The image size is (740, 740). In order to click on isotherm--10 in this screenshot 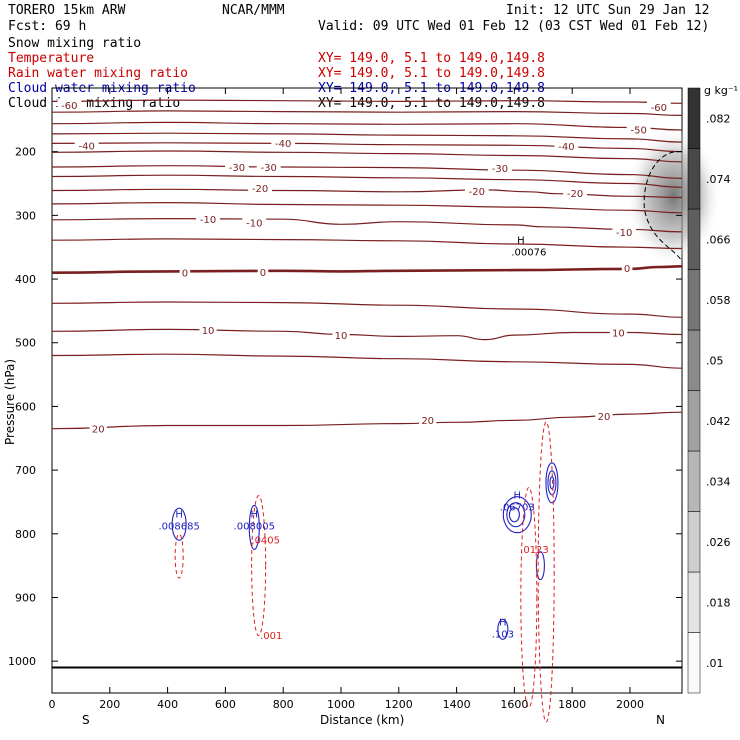, I will do `click(367, 225)`.